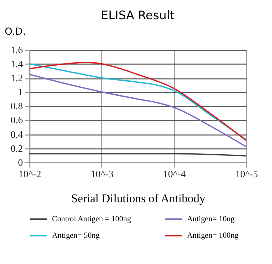 The width and height of the screenshot is (272, 264). What do you see at coordinates (15, 32) in the screenshot?
I see `y-axis-title: O.D.` at bounding box center [15, 32].